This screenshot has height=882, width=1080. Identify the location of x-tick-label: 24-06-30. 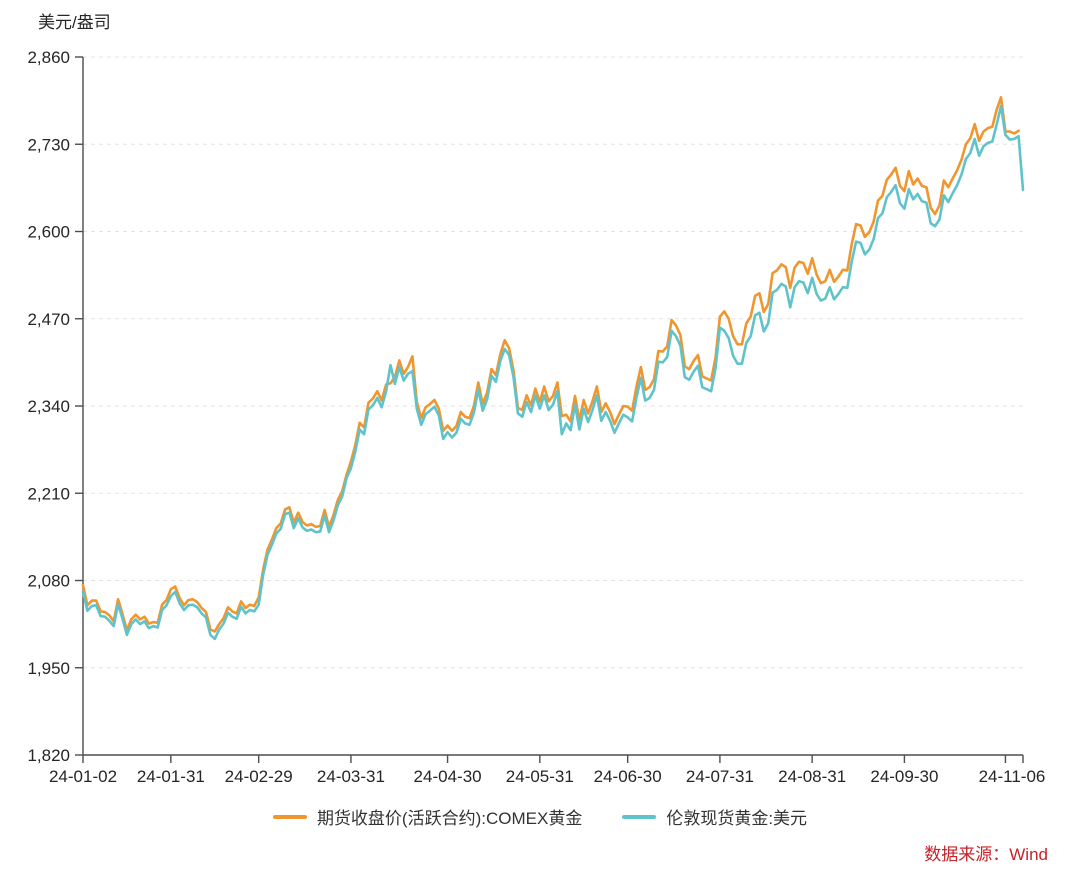
(628, 776).